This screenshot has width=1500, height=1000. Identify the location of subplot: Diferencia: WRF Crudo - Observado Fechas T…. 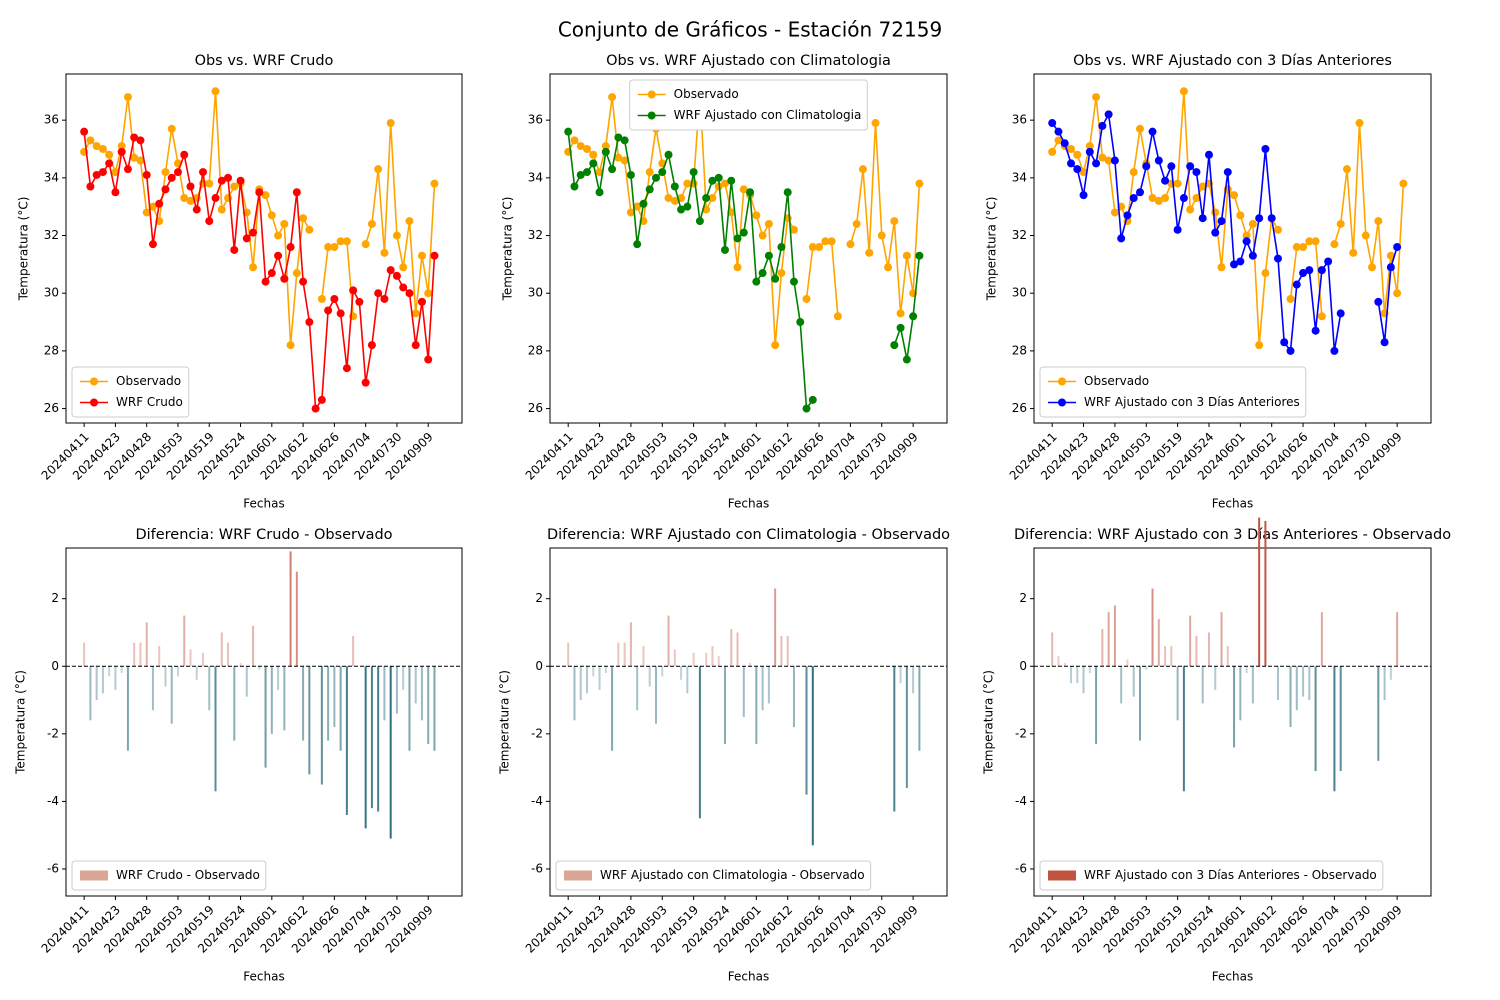
(238, 755).